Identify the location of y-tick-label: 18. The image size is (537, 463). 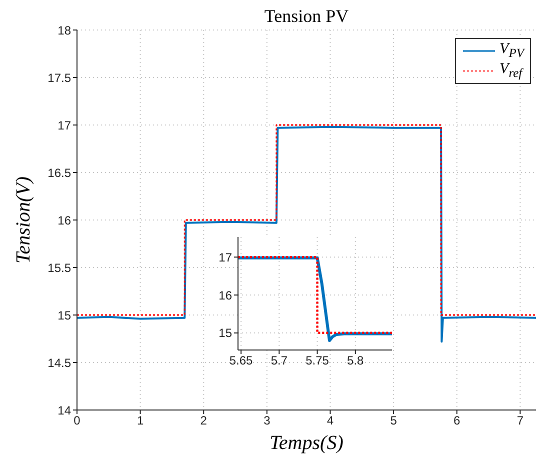
(65, 30).